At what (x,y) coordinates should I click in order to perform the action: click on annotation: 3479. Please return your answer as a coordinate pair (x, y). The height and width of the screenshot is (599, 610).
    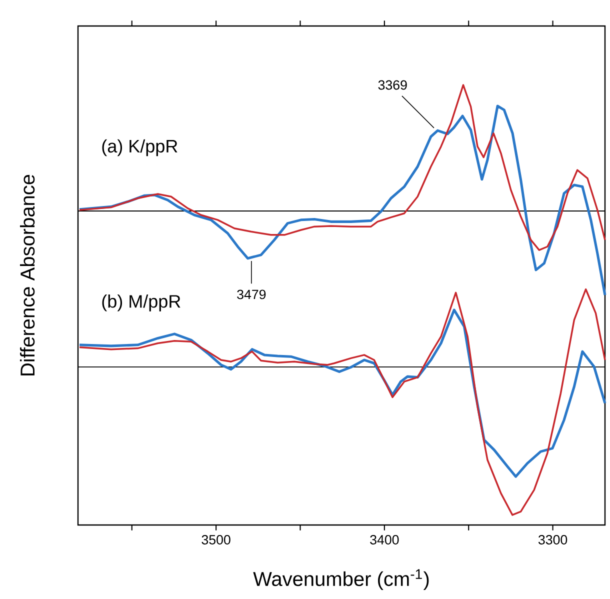
    Looking at the image, I should click on (251, 295).